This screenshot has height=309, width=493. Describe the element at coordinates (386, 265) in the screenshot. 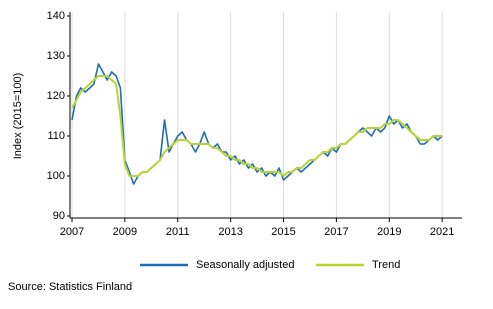

I see `legend-label: Trend` at that location.